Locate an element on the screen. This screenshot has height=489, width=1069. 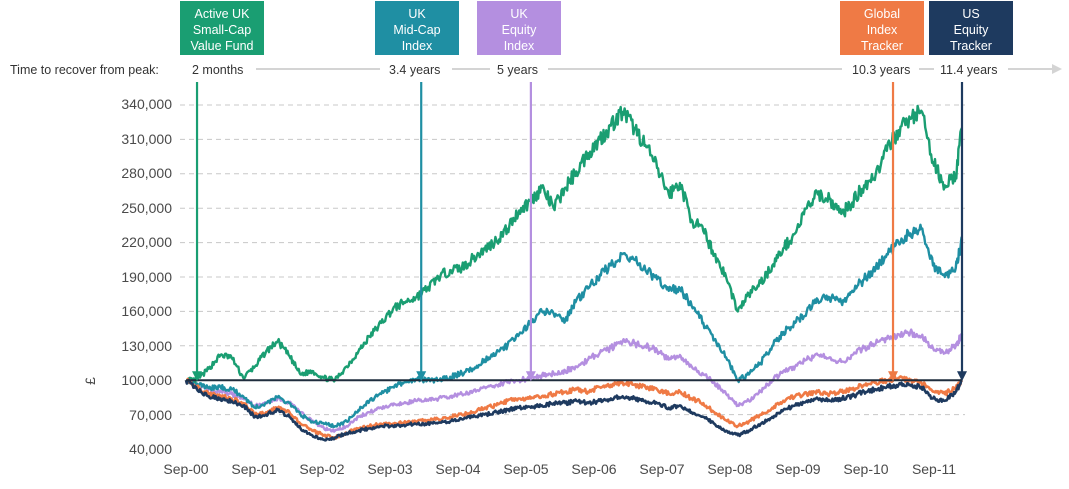
label-box-small-cap is located at coordinates (222, 28).